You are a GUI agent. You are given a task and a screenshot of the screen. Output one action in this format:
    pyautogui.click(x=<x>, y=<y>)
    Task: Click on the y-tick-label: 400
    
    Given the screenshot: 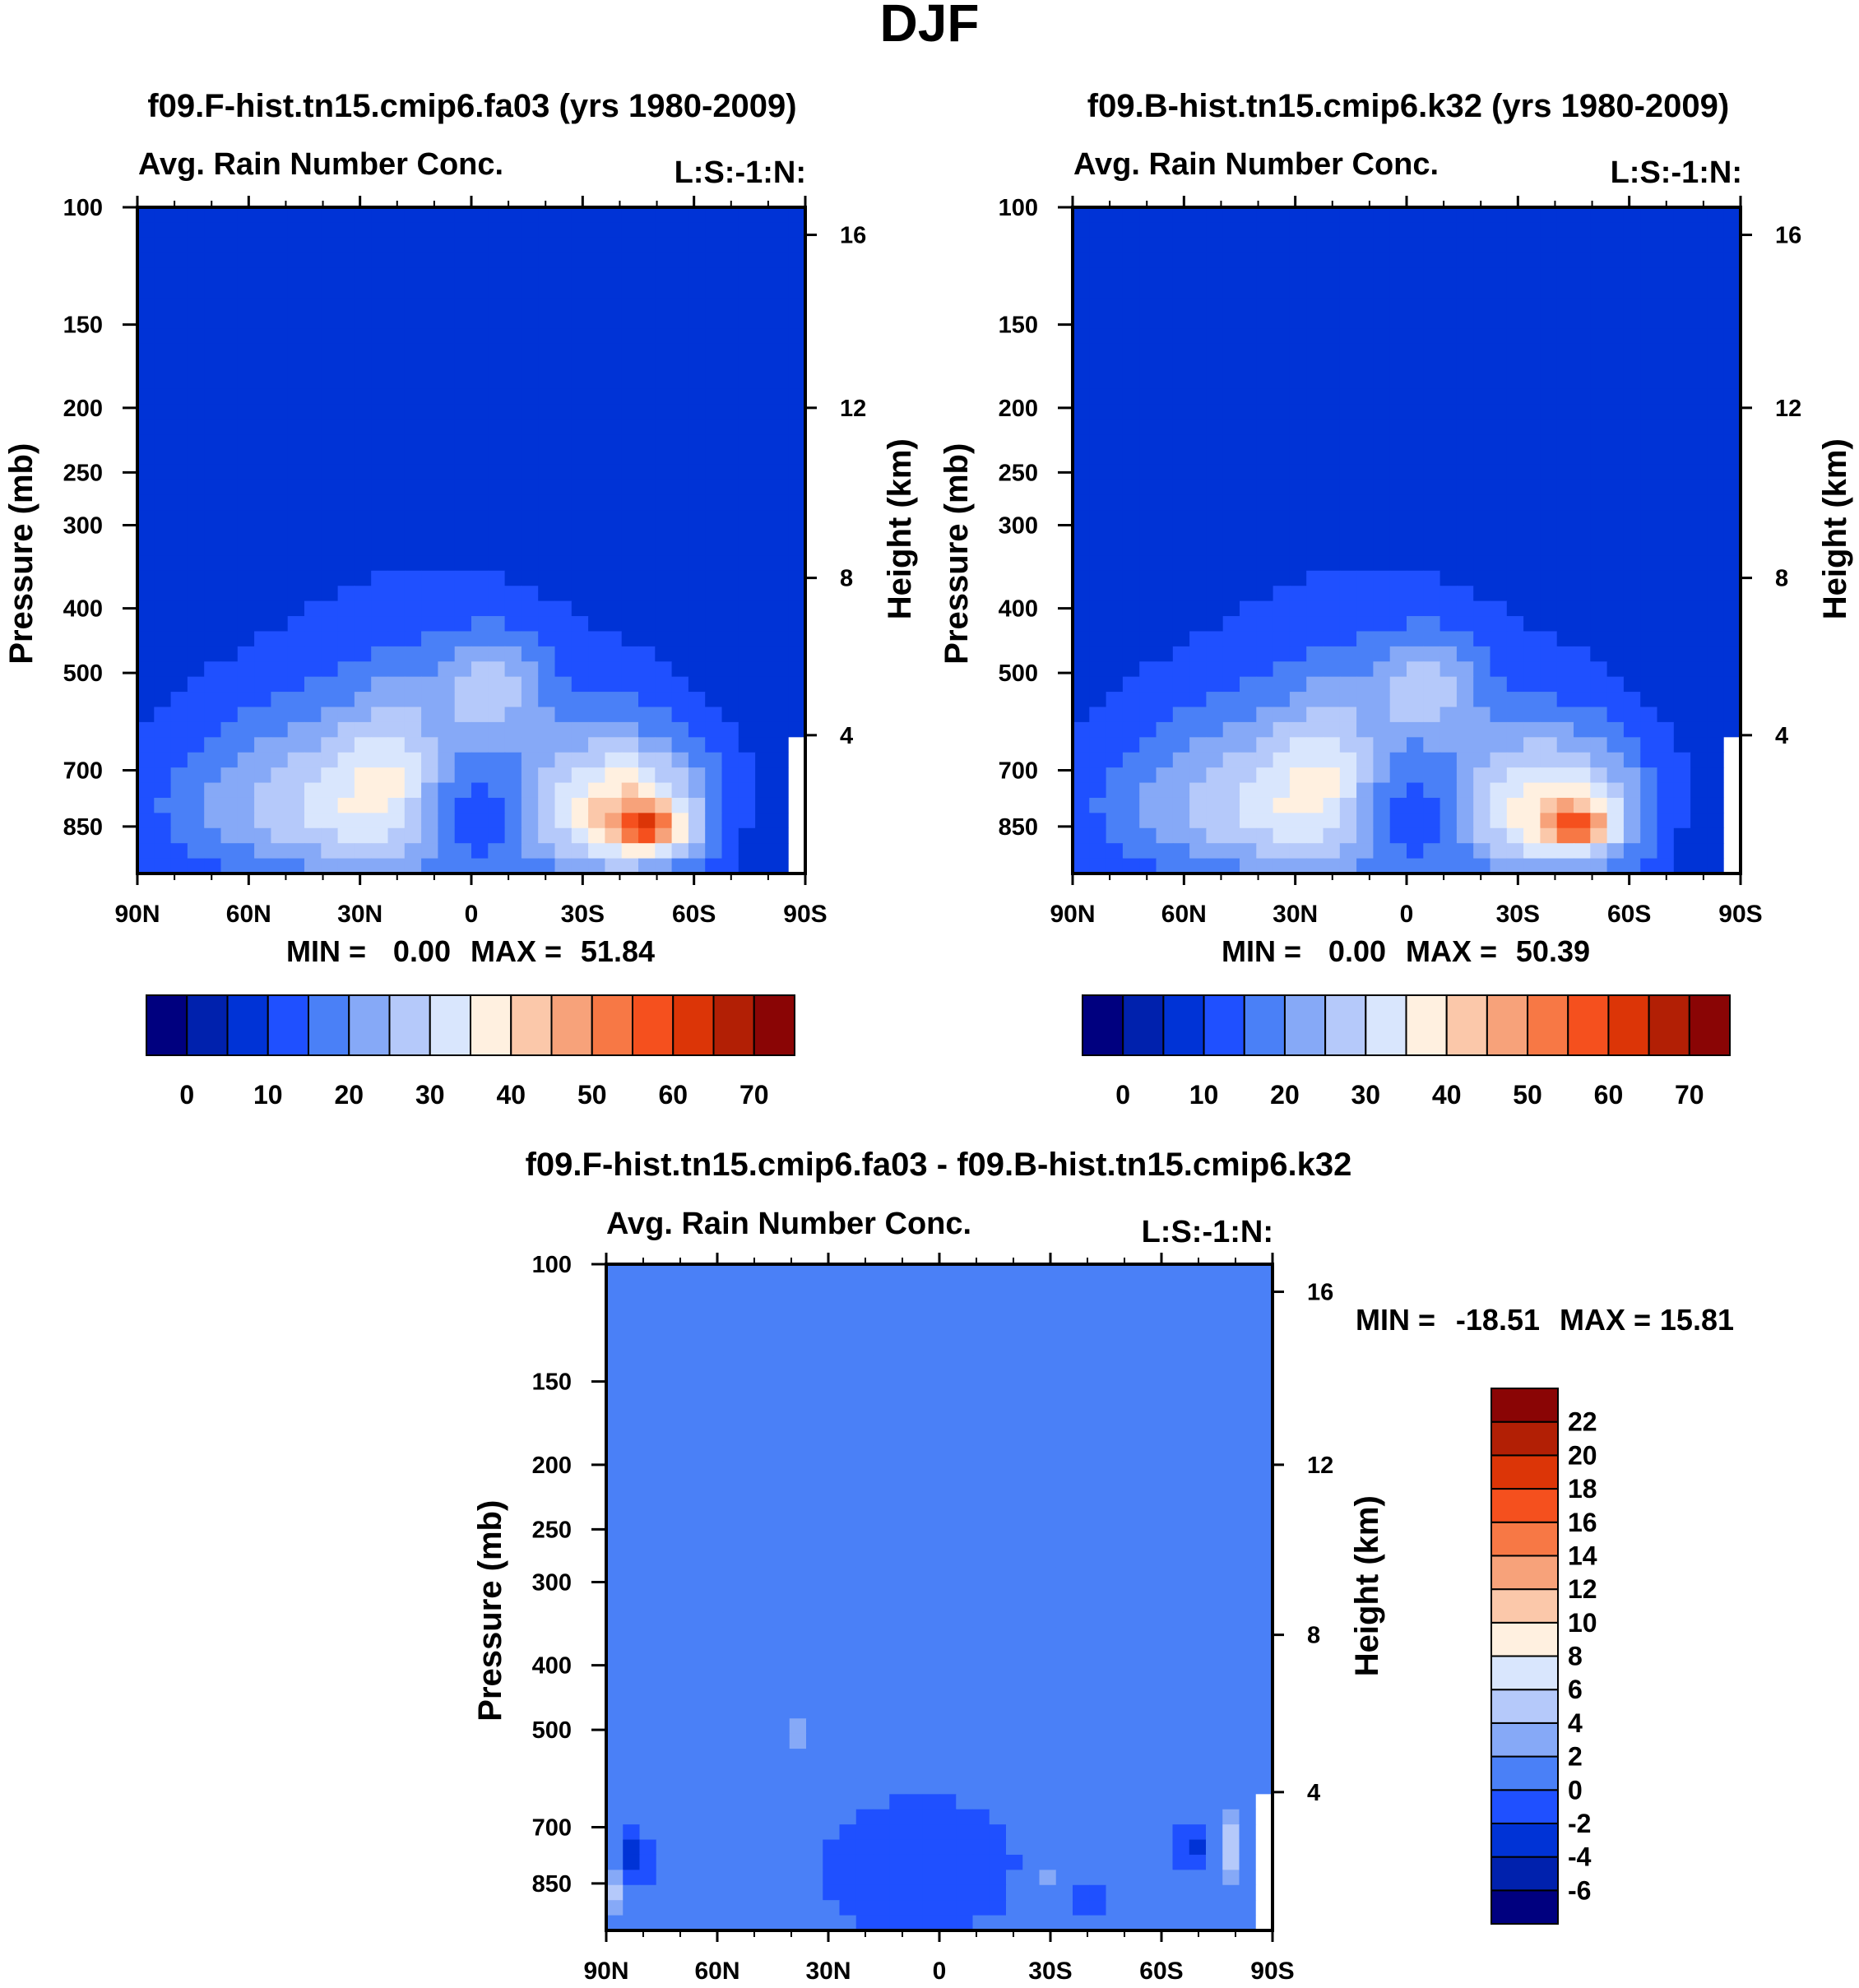 What is the action you would take?
    pyautogui.click(x=83, y=610)
    